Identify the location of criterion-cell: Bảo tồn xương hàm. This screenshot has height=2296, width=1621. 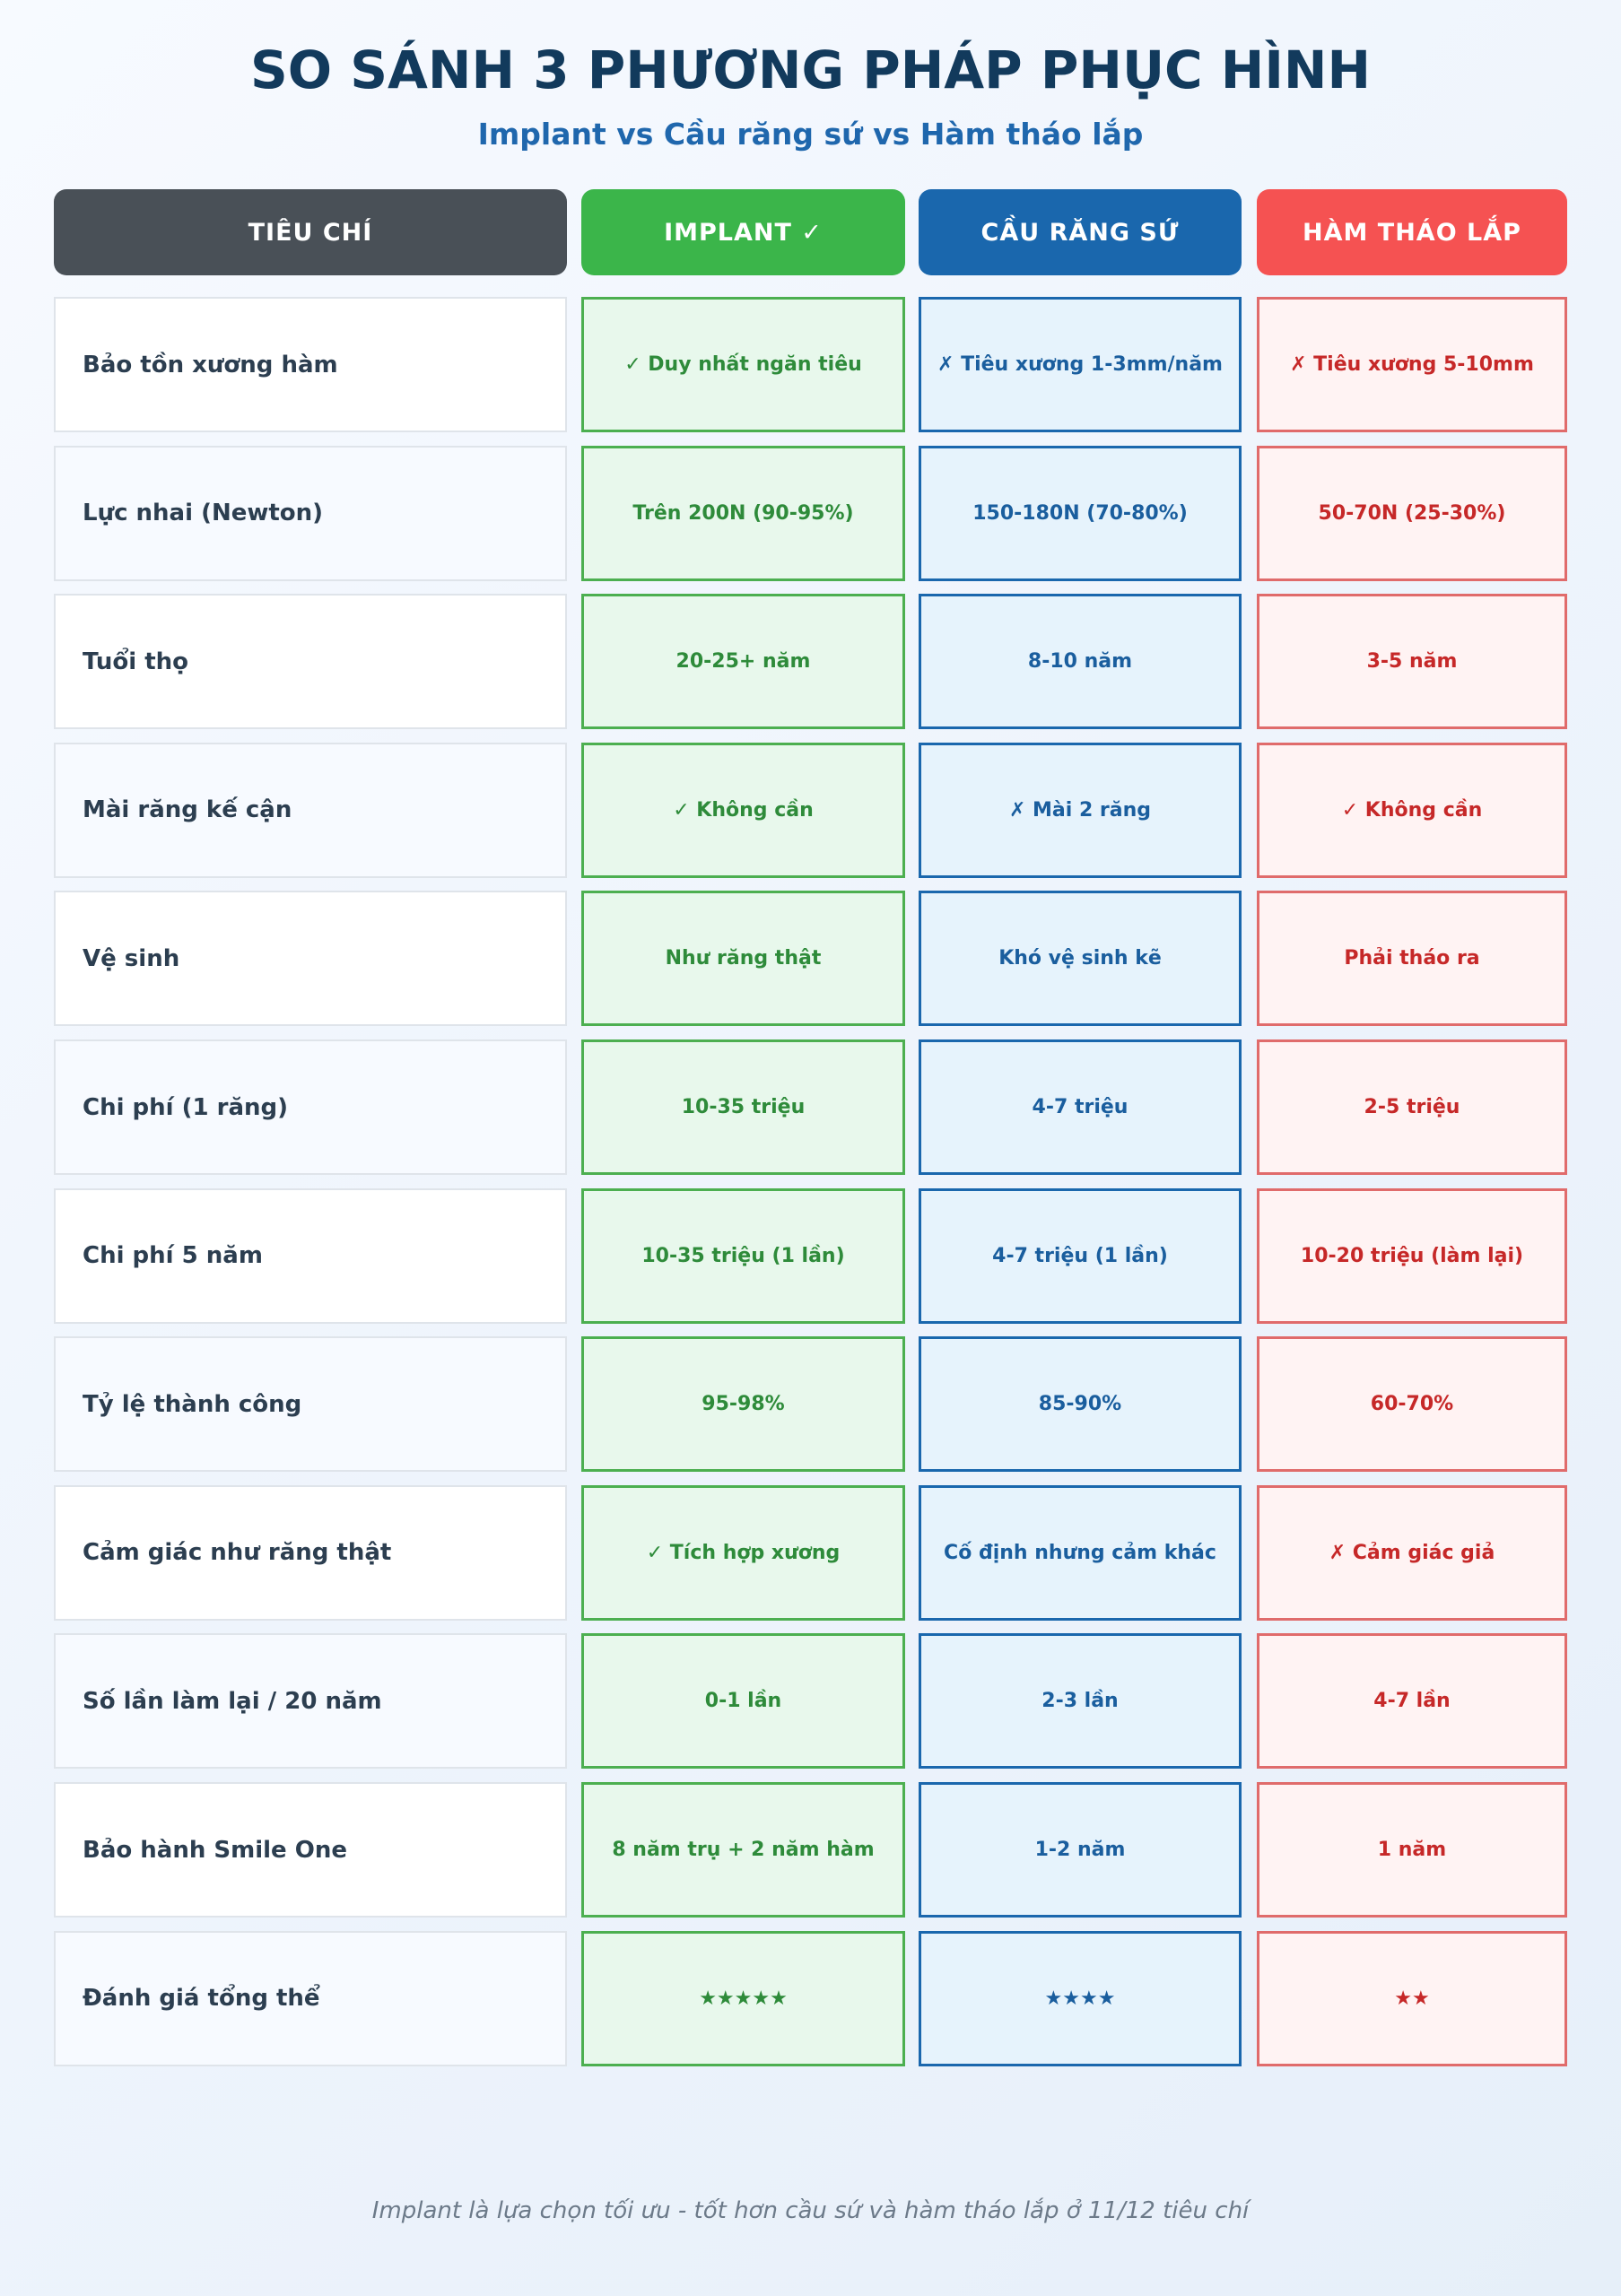
(310, 364).